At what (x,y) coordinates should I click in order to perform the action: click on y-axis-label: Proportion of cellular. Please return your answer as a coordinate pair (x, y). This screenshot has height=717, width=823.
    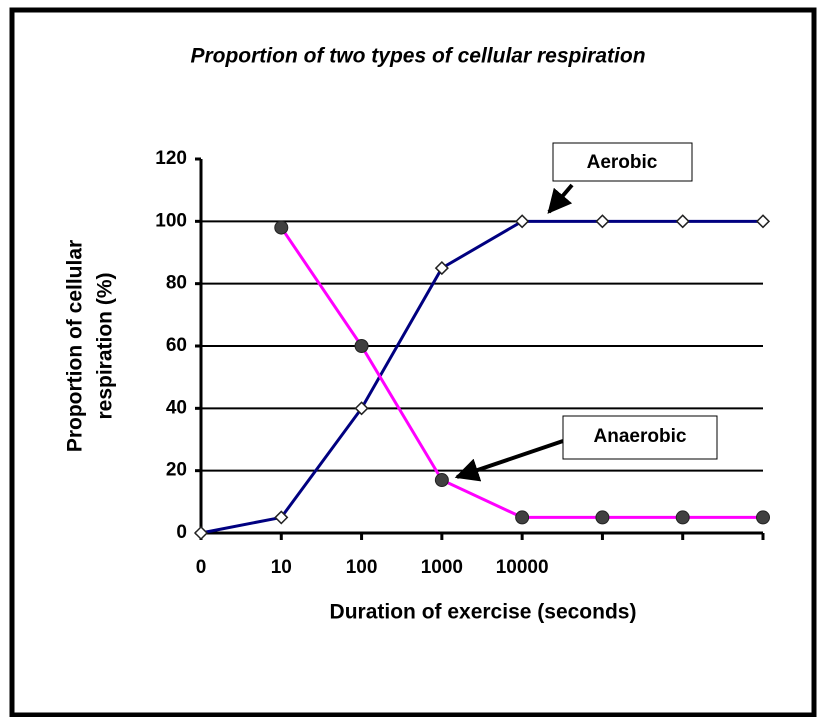
    Looking at the image, I should click on (75, 346).